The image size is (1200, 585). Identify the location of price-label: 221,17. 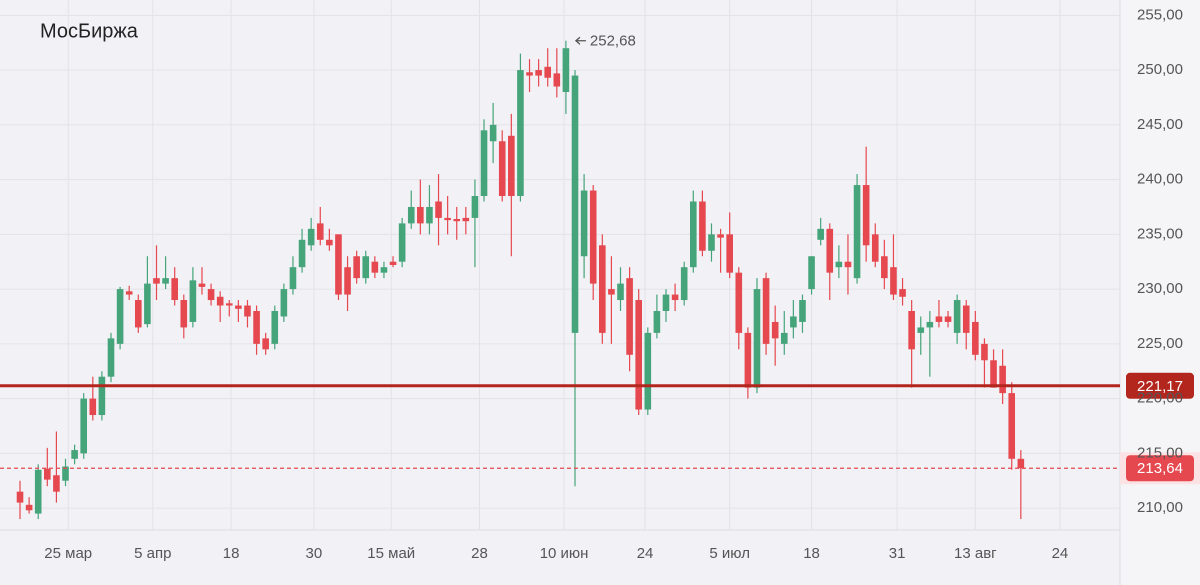
(1160, 386).